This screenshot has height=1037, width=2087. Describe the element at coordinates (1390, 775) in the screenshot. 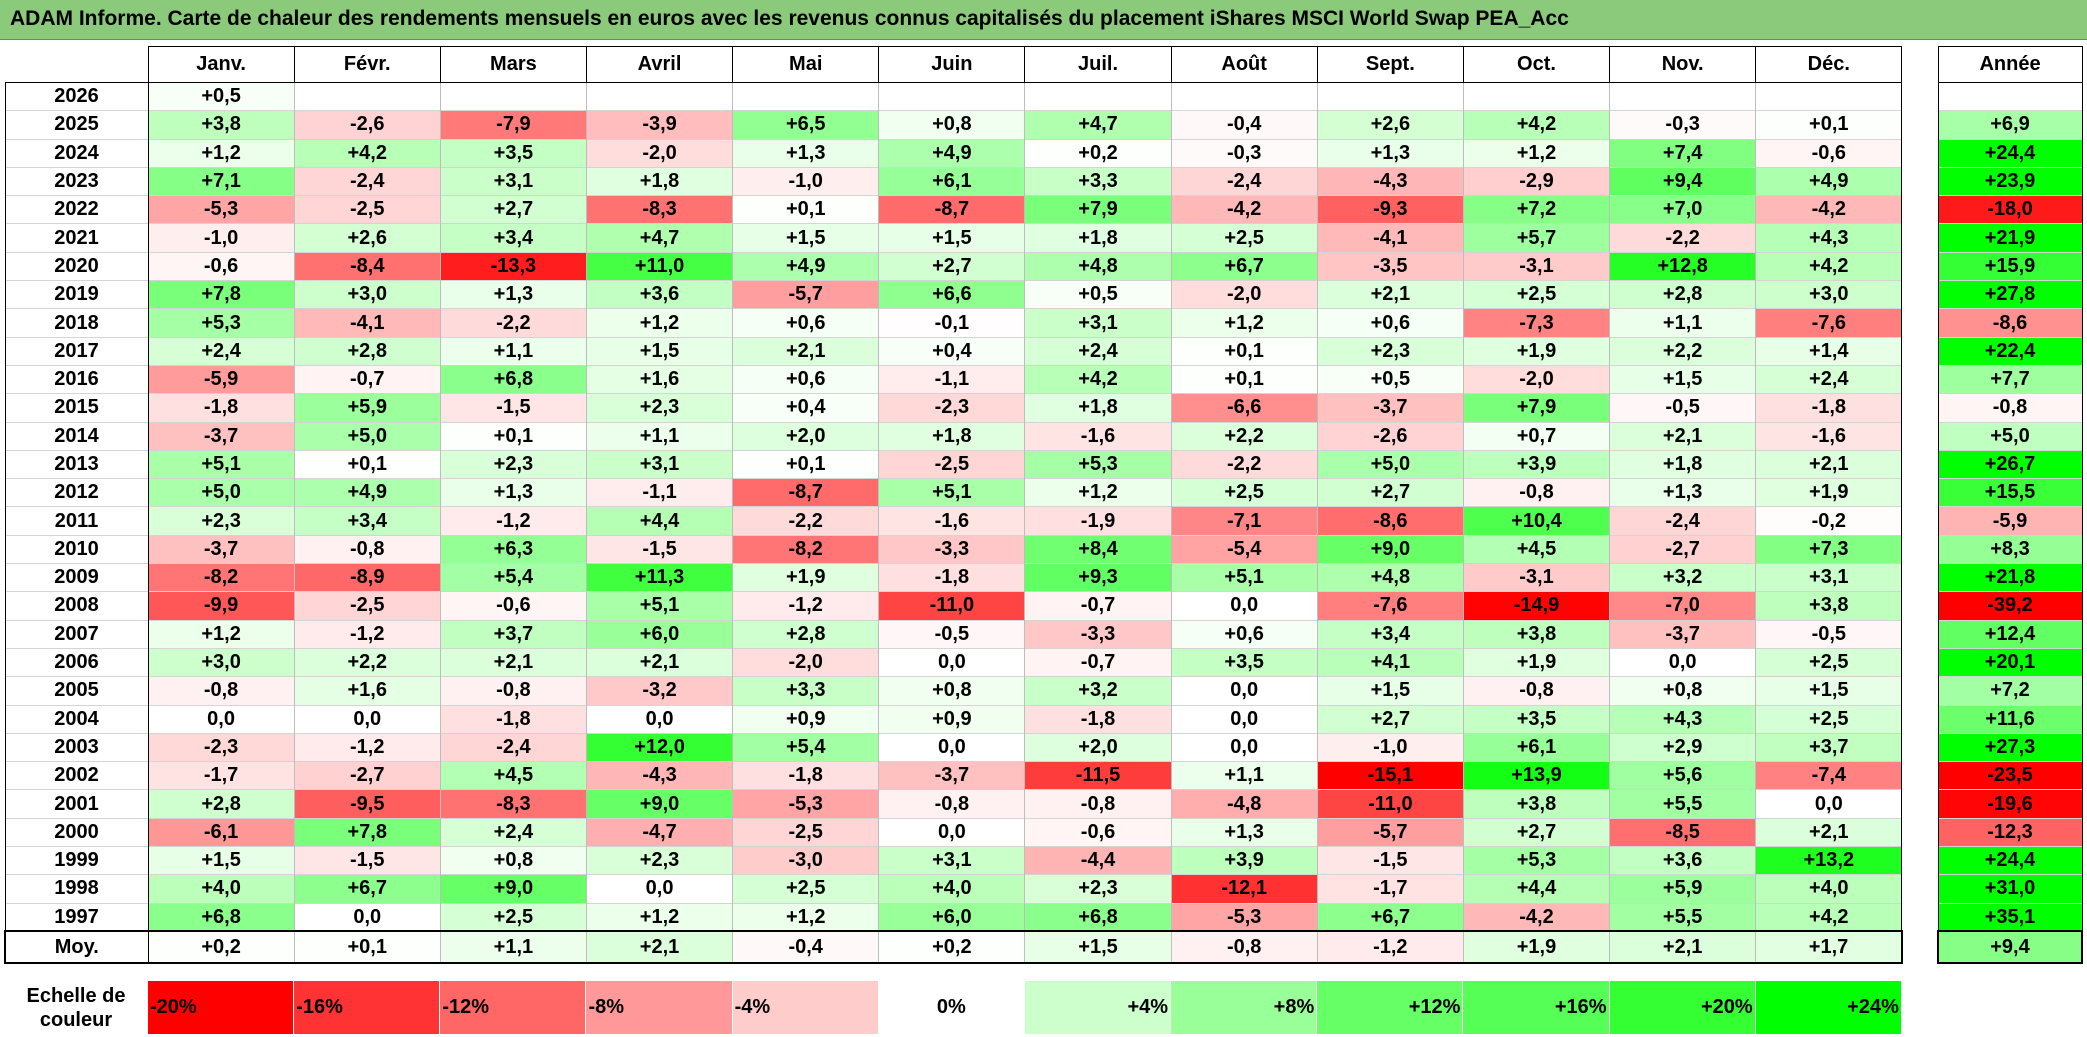

I see `heatmap-cell: -15,1` at that location.